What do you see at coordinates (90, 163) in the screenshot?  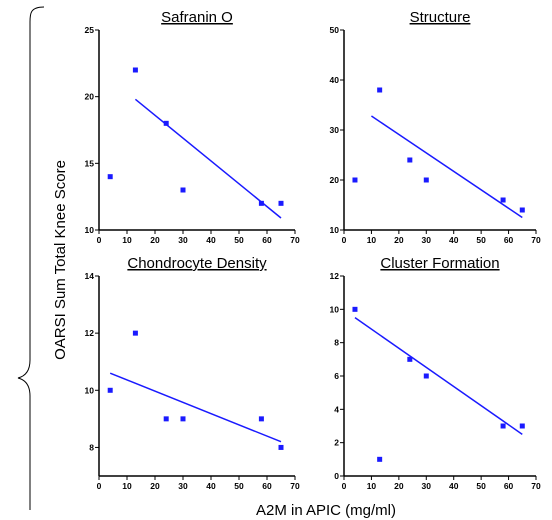 I see `y-tick-label: 15` at bounding box center [90, 163].